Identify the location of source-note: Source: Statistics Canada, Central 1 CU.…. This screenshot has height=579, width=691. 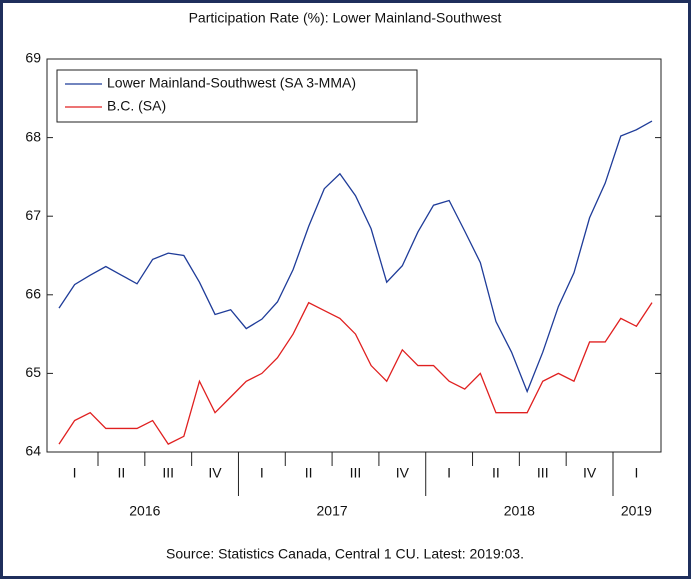
(345, 554).